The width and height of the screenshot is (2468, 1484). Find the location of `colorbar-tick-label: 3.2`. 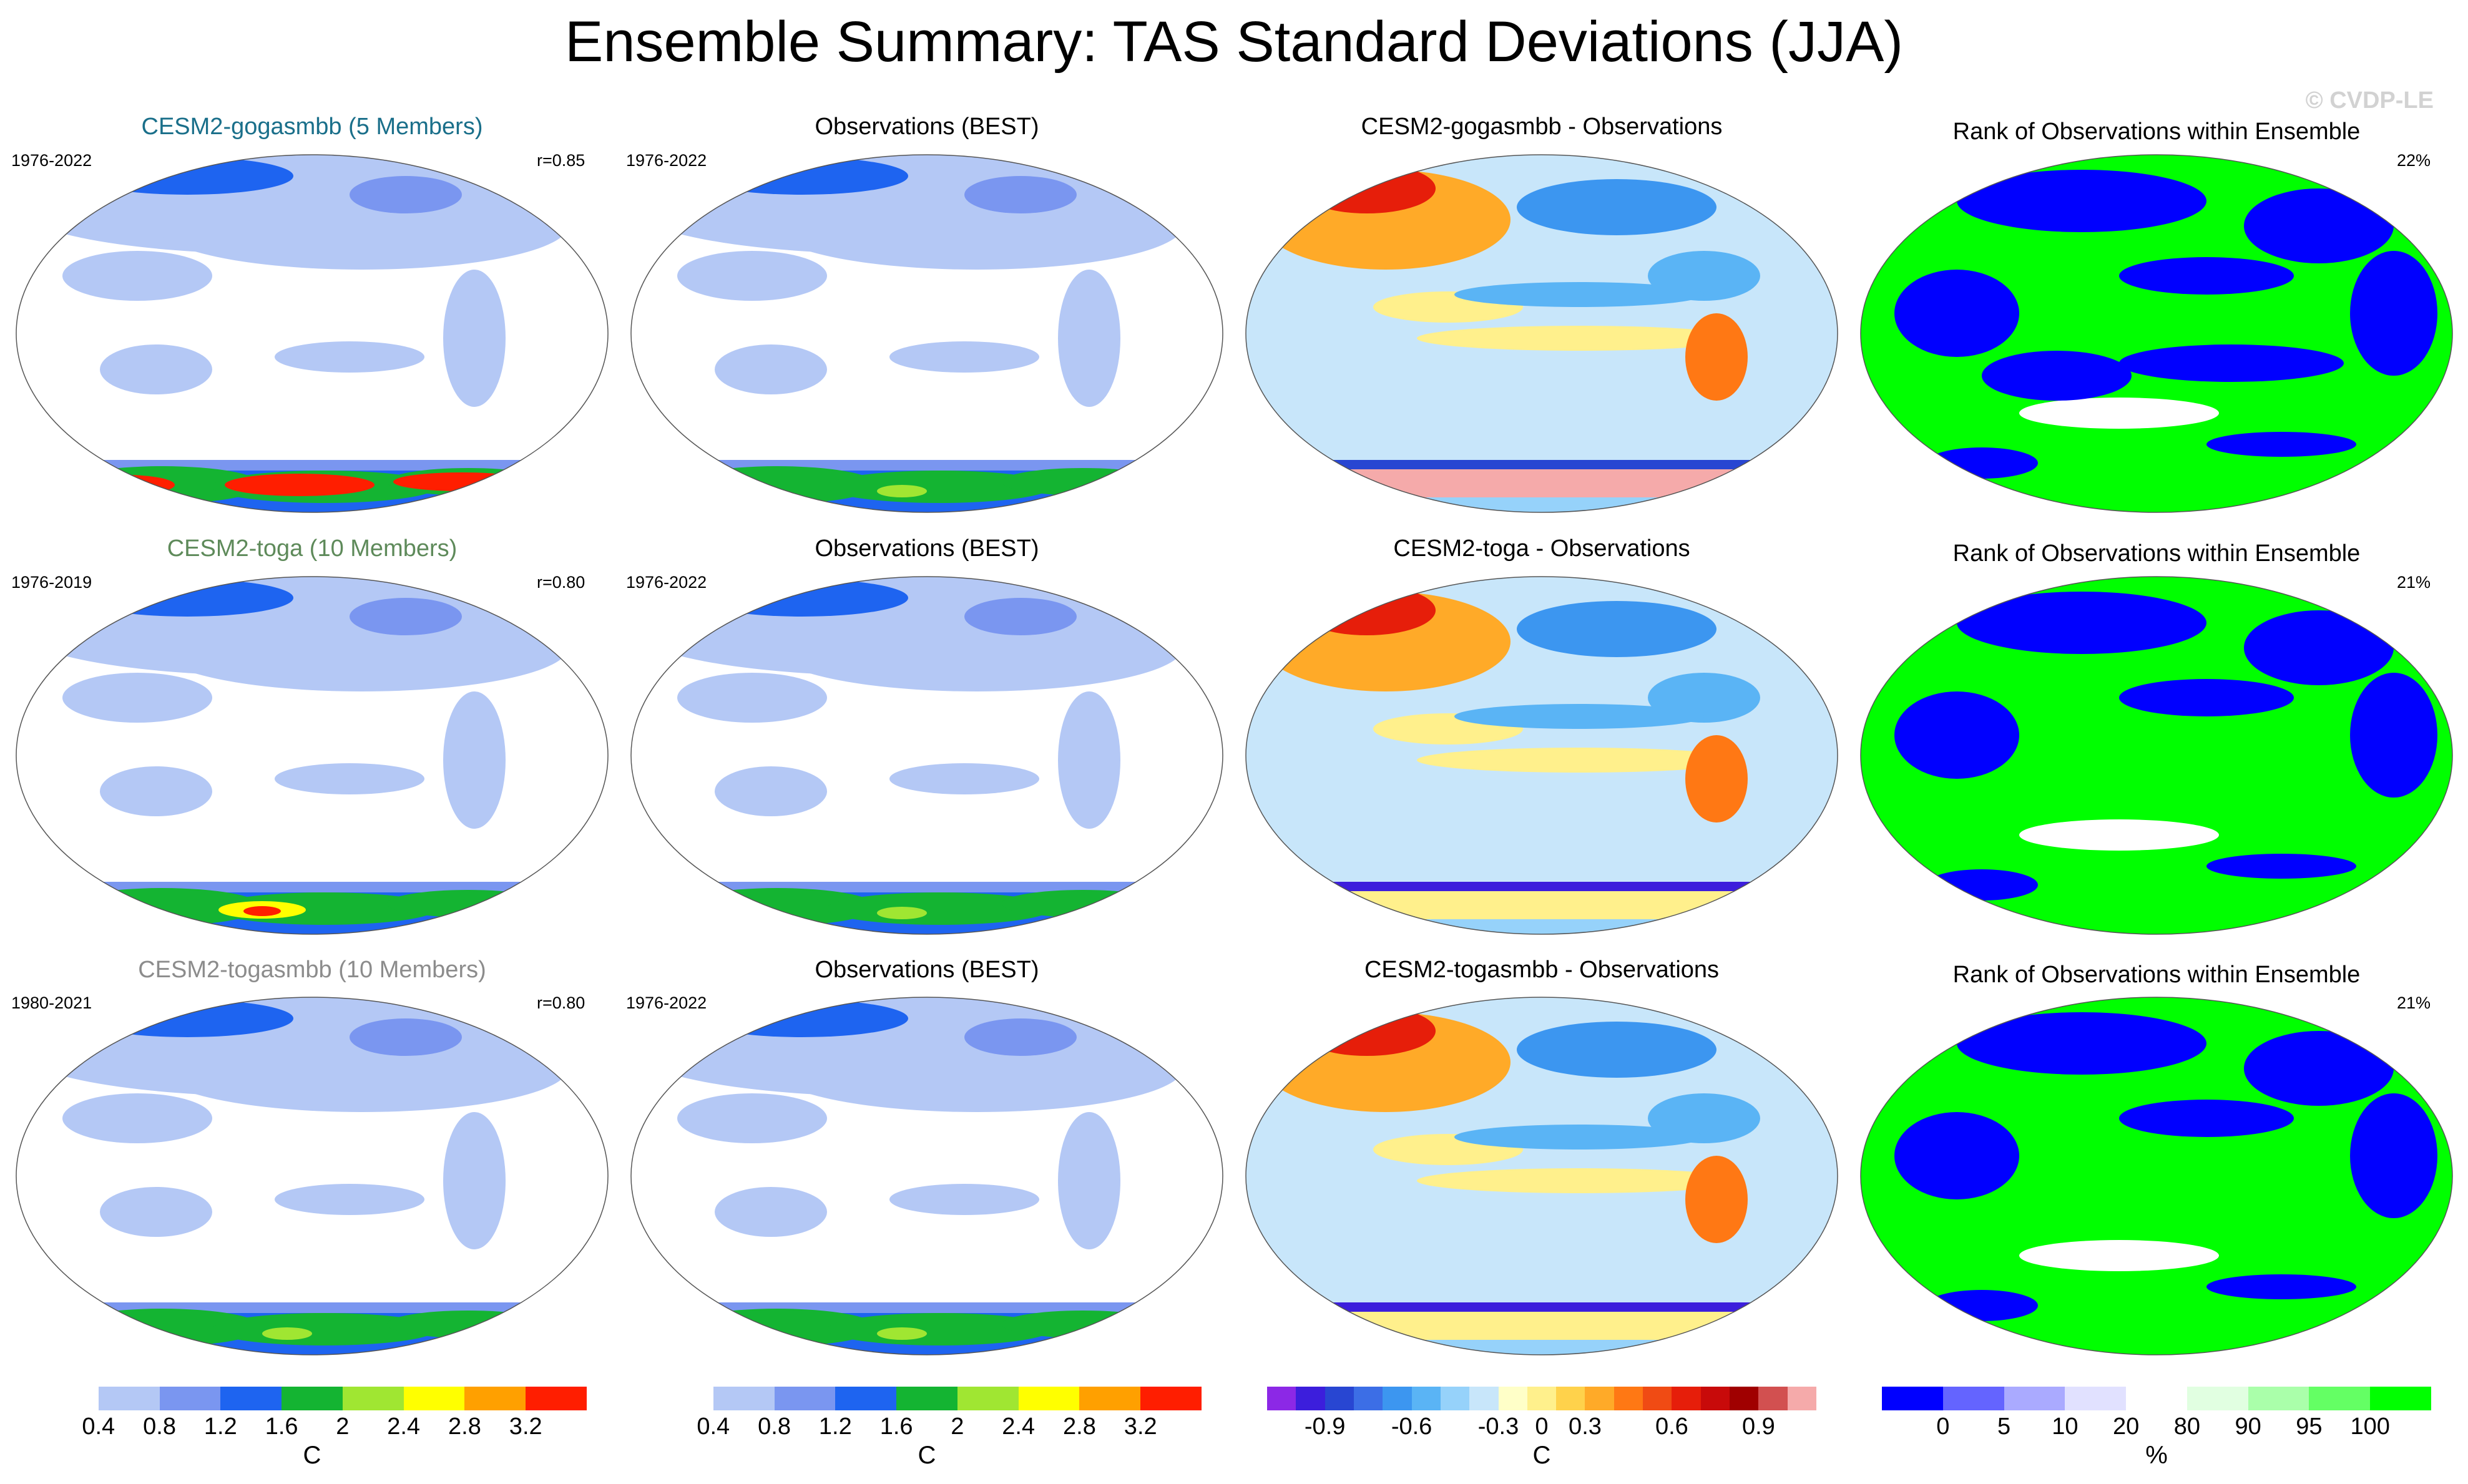

colorbar-tick-label: 3.2 is located at coordinates (1140, 1426).